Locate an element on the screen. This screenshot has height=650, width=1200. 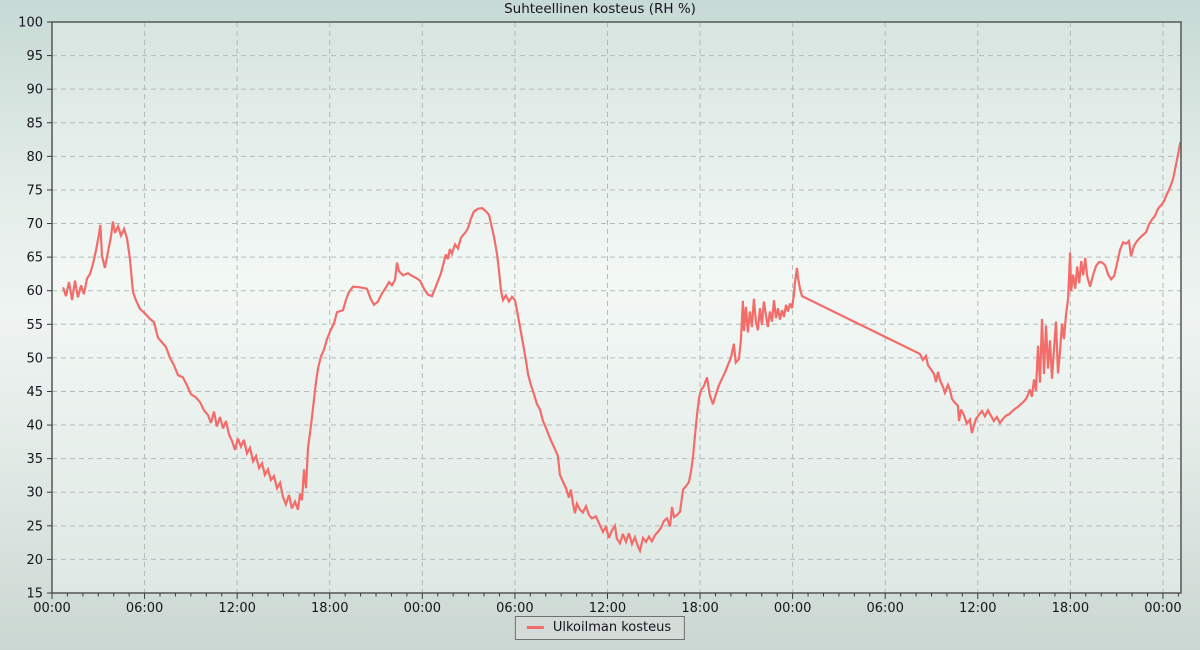
y-axis-labels: 15 20 25 30 35 40 45 50 55 60 65 70 75 80 85 90 95 100 is located at coordinates (30, 309).